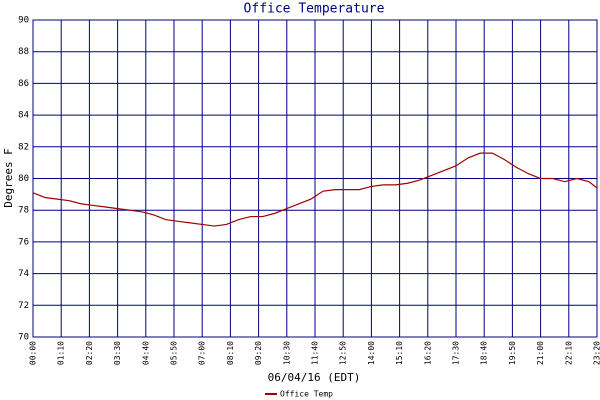 Image resolution: width=600 pixels, height=400 pixels. Describe the element at coordinates (306, 394) in the screenshot. I see `legend-label: Office Temp` at that location.